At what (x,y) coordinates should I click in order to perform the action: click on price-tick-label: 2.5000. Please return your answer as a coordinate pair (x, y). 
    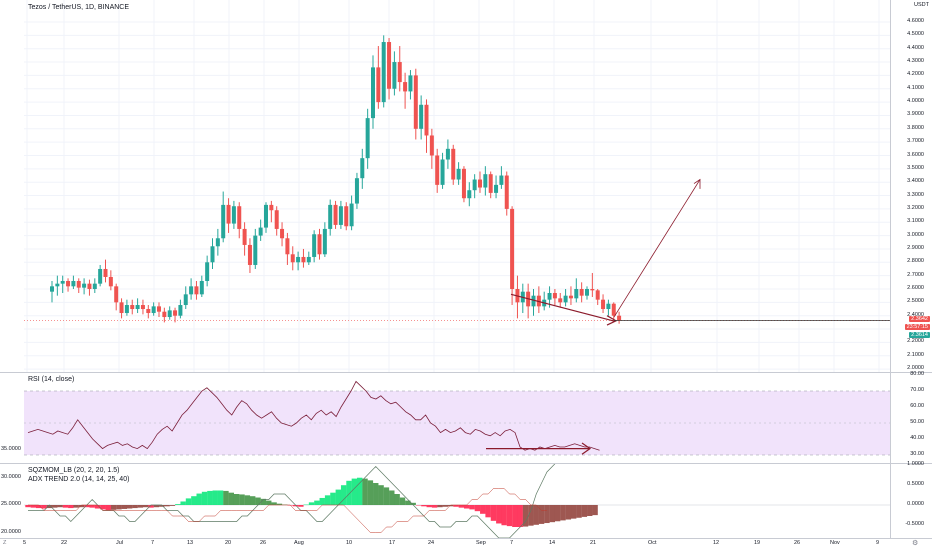
    Looking at the image, I should click on (915, 301).